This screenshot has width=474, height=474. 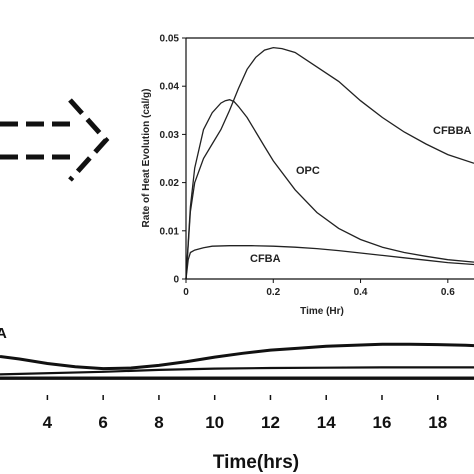 I want to click on inset-x-tick-label: 0.6, so click(x=448, y=292).